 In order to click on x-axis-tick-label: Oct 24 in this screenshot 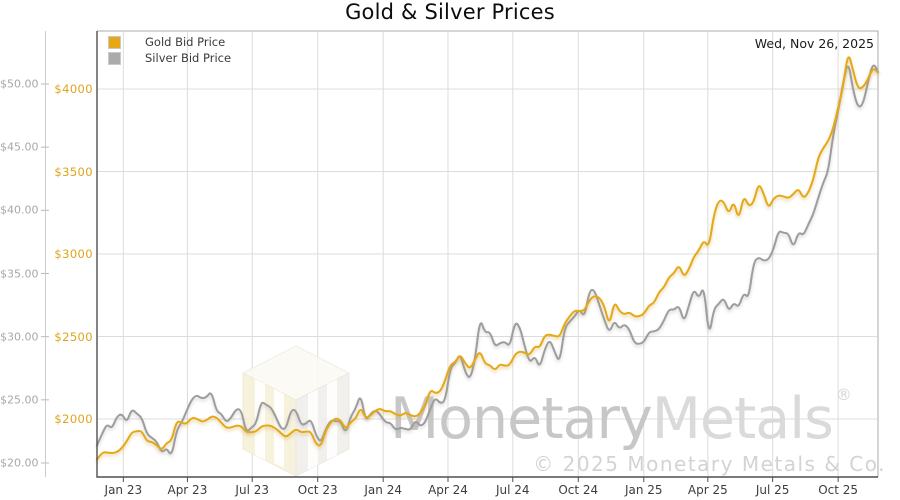, I will do `click(578, 490)`.